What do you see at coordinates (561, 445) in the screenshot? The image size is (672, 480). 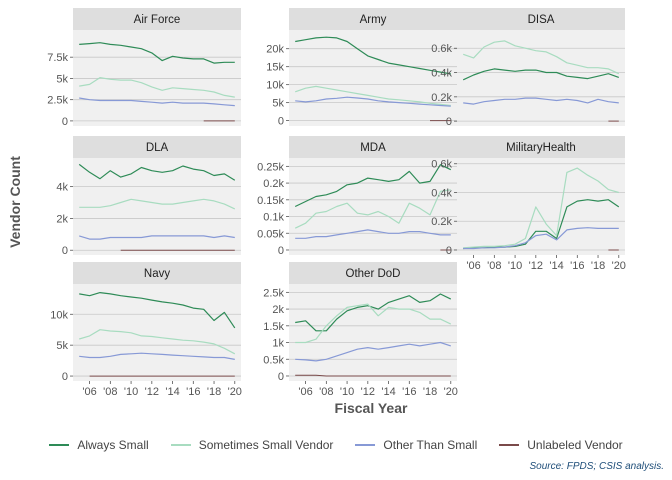 I see `legend-item-unlabeled: Unlabeled Vendor` at bounding box center [561, 445].